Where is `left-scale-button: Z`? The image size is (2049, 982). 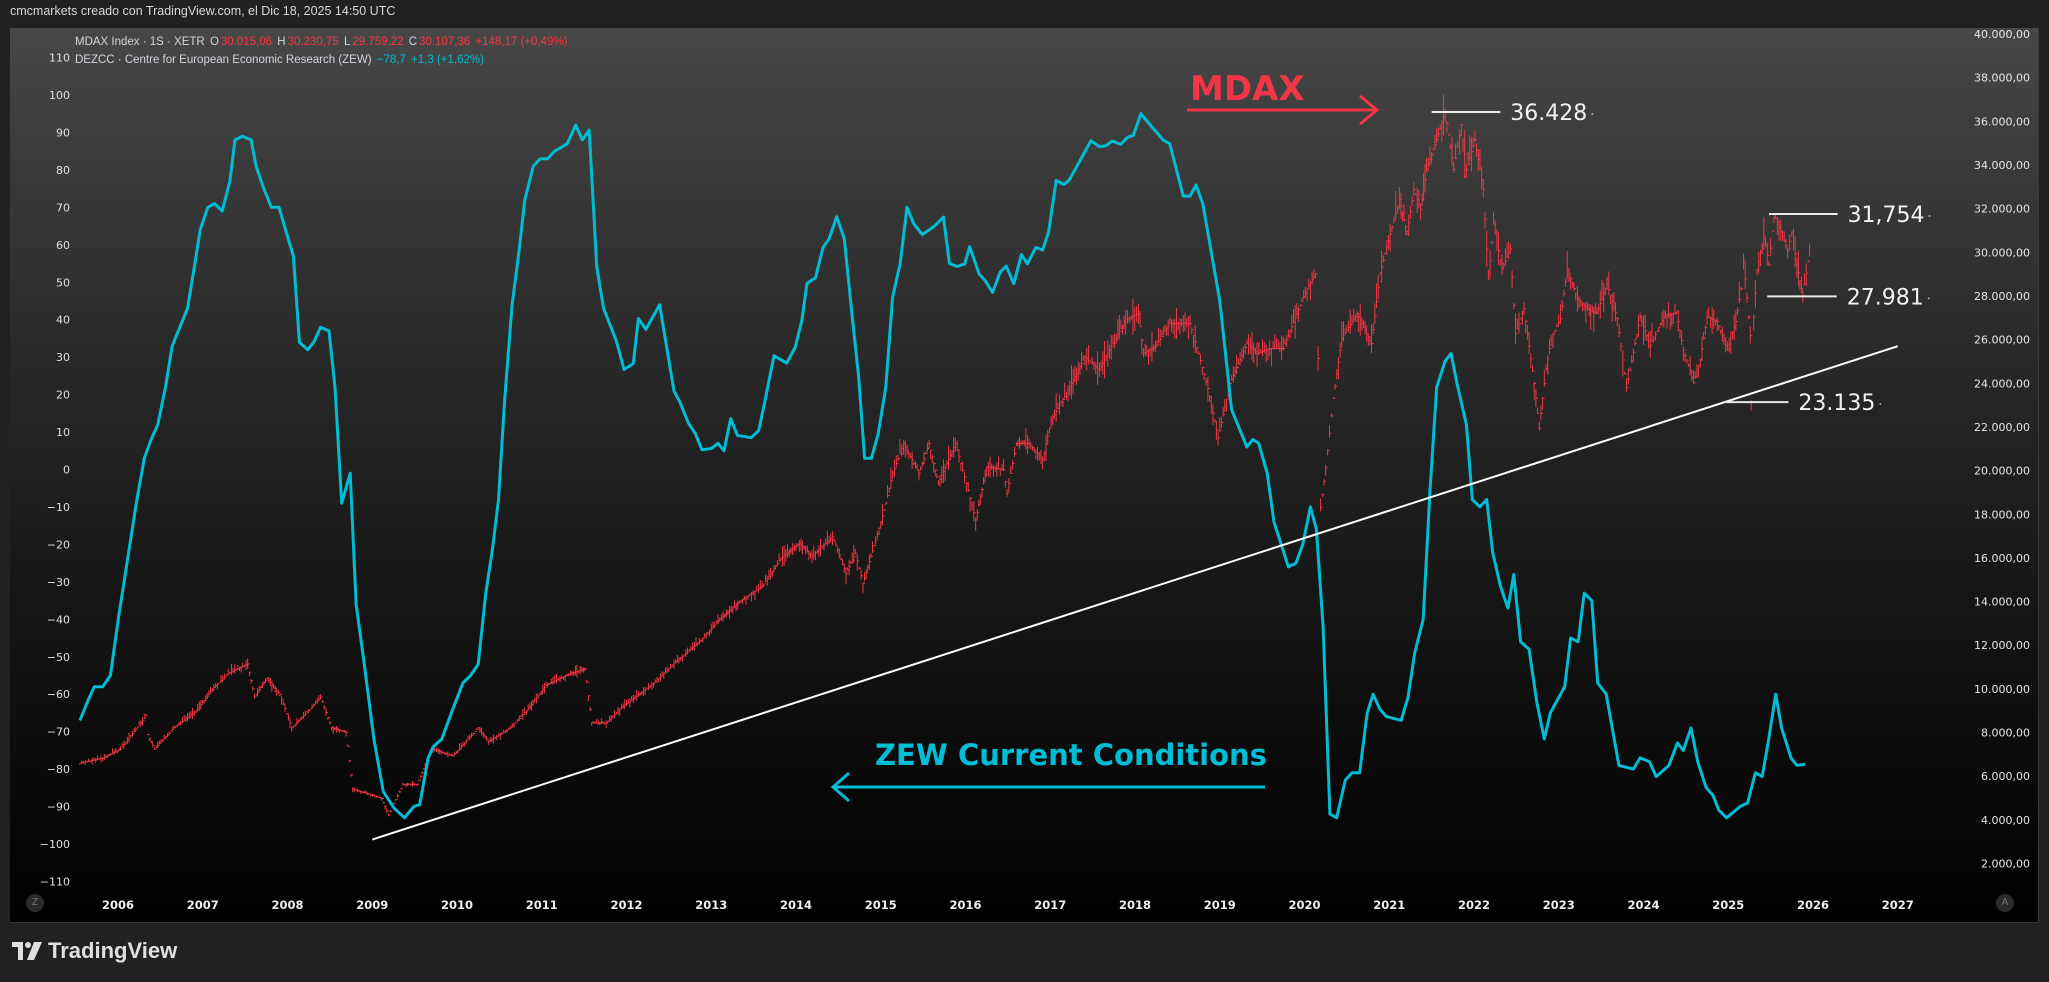 left-scale-button: Z is located at coordinates (35, 903).